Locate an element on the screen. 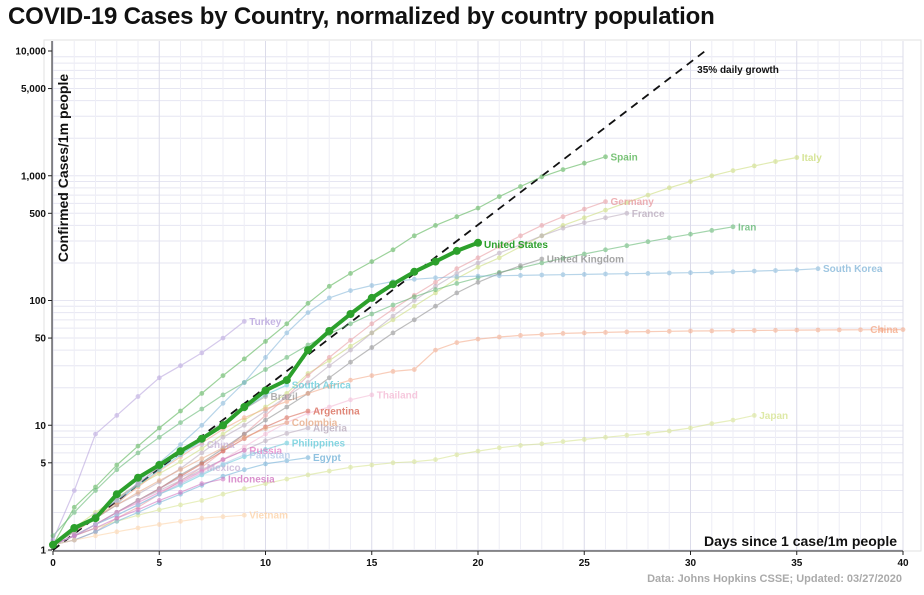 The width and height of the screenshot is (924, 595). series-indonesia is located at coordinates (138, 512).